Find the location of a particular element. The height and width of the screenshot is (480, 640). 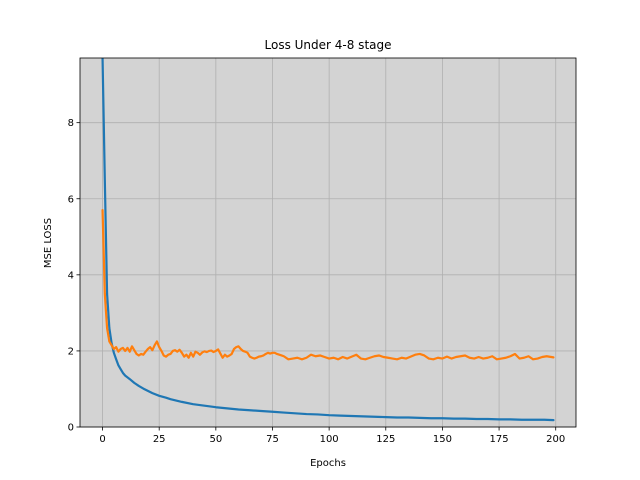

x-tick-label: 175 is located at coordinates (499, 439).